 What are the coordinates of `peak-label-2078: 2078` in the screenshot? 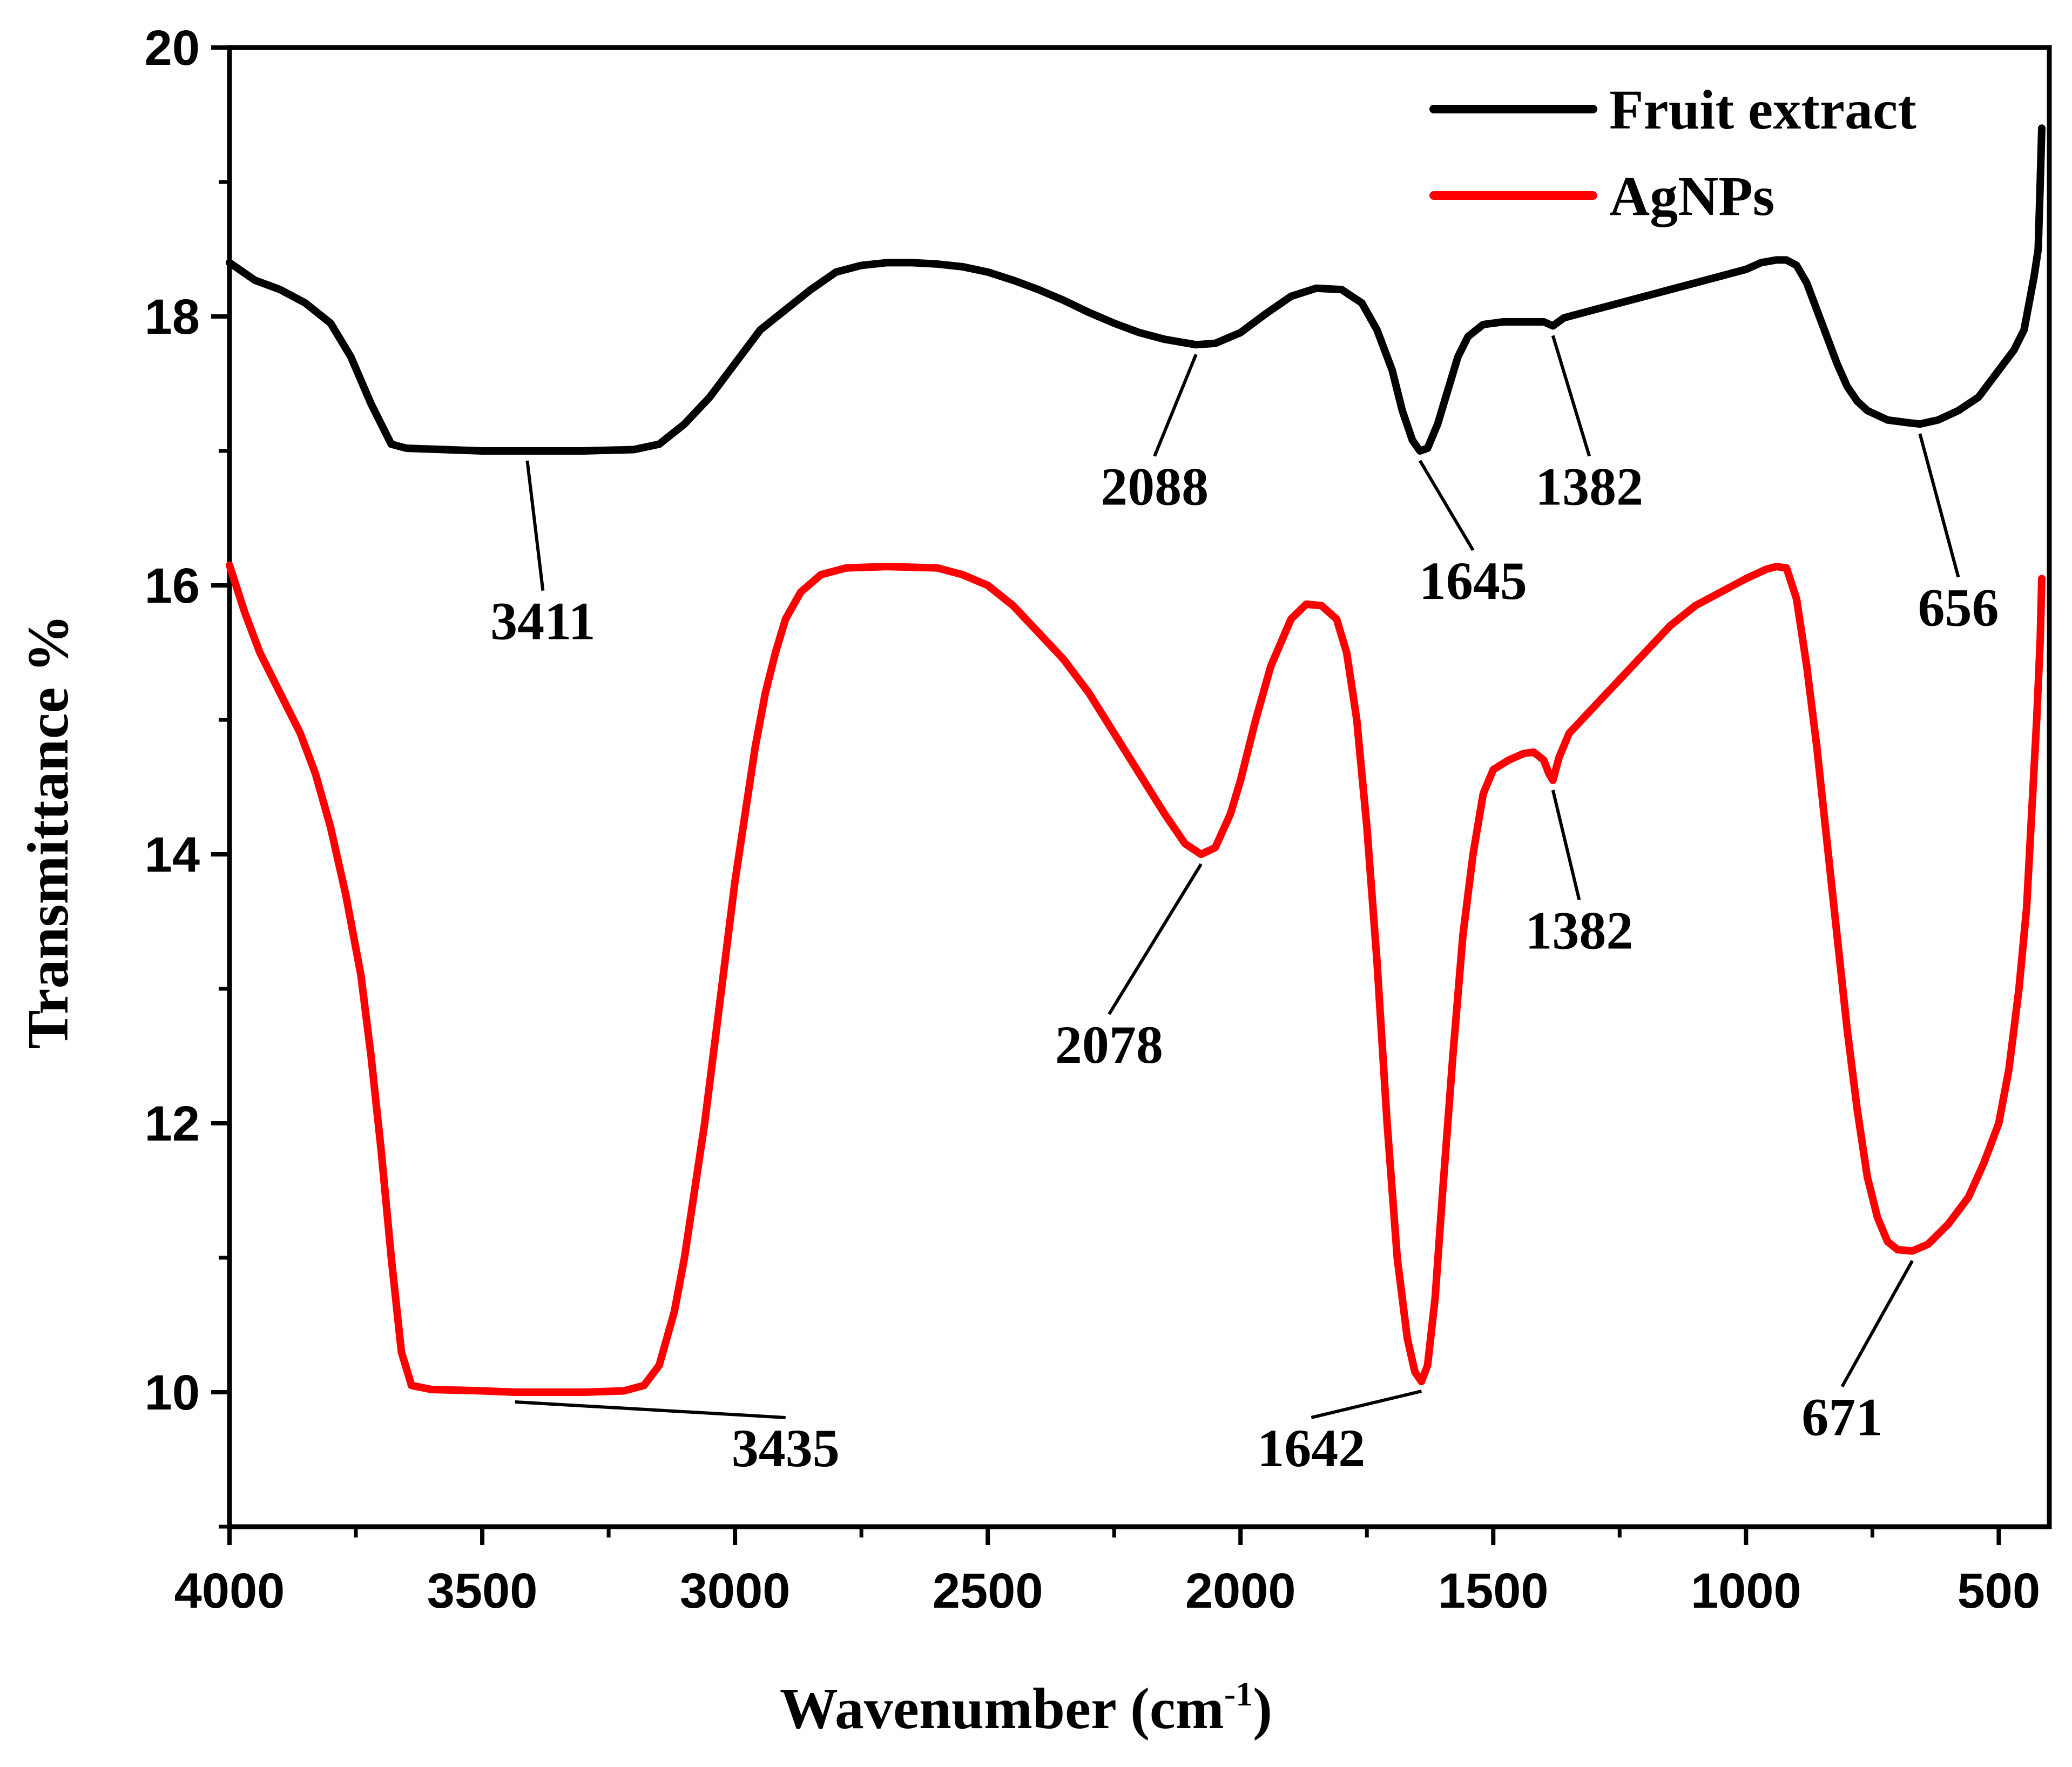 It's located at (1109, 1045).